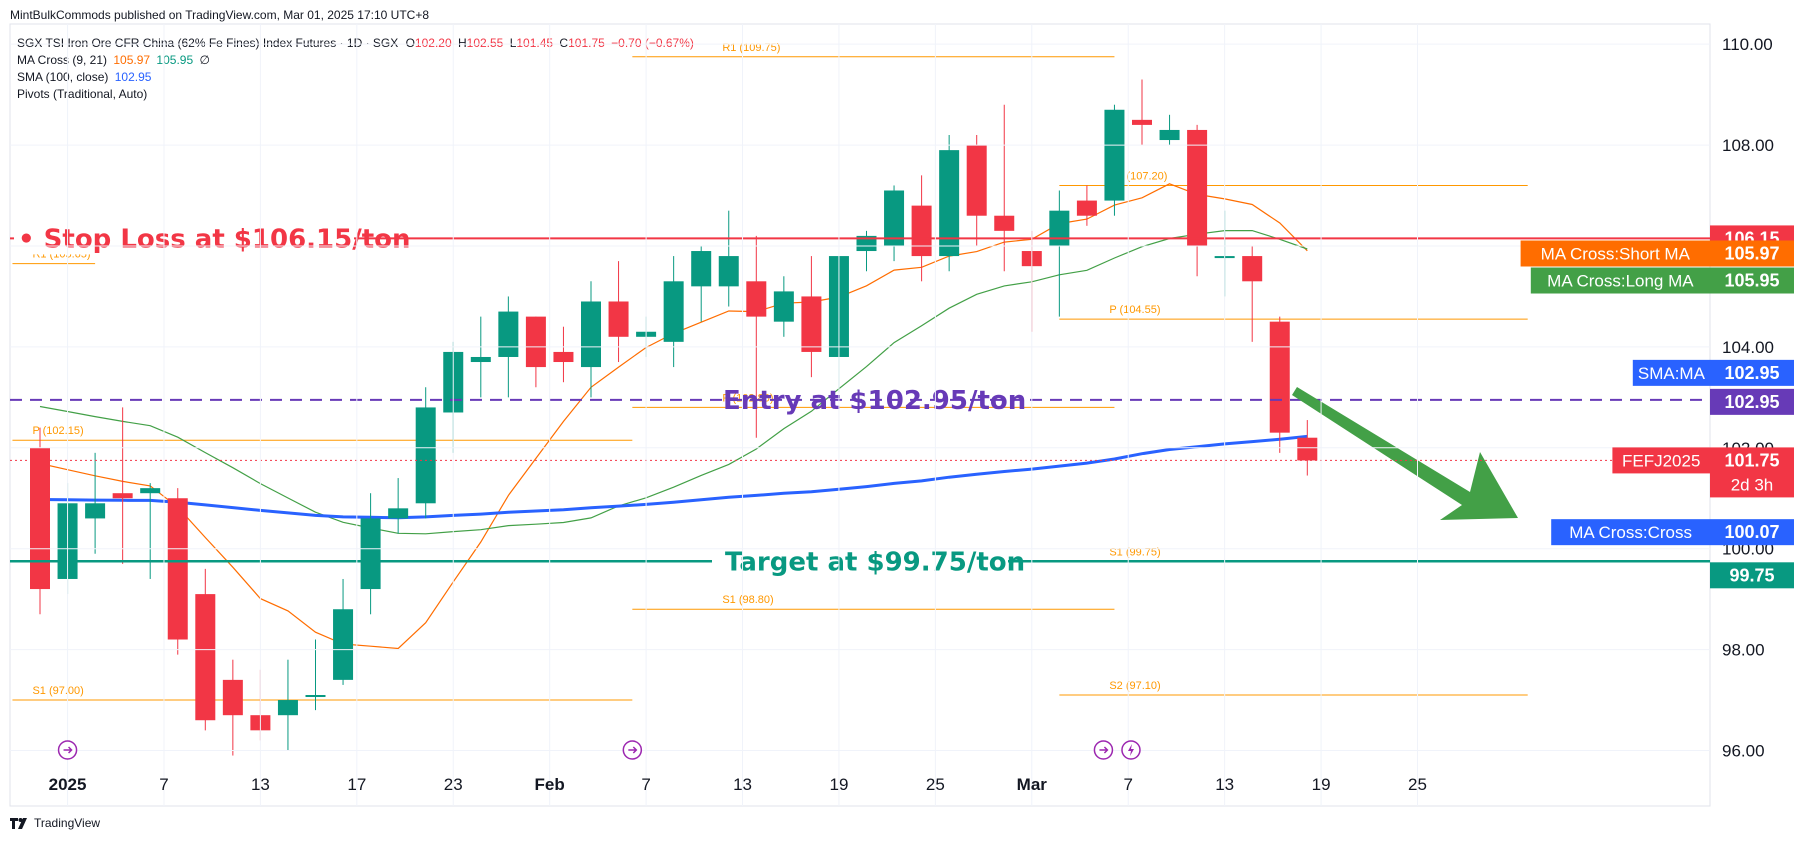  Describe the element at coordinates (550, 784) in the screenshot. I see `time-tick-label: Feb` at that location.